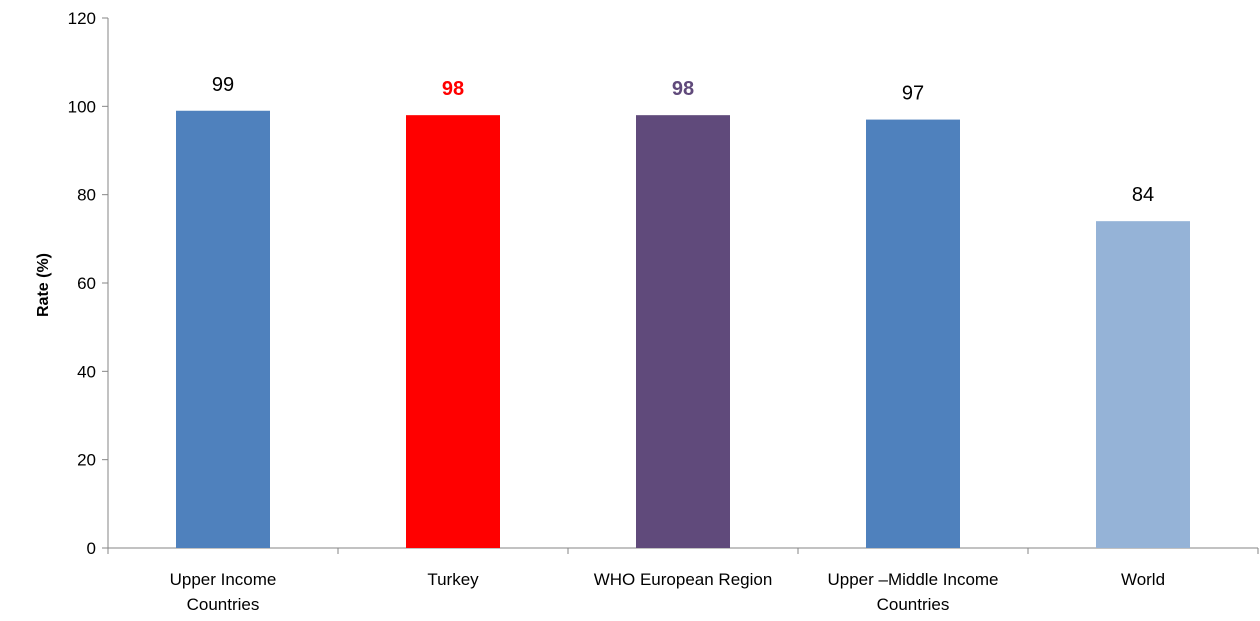  I want to click on category-label: WHO European Region, so click(683, 579).